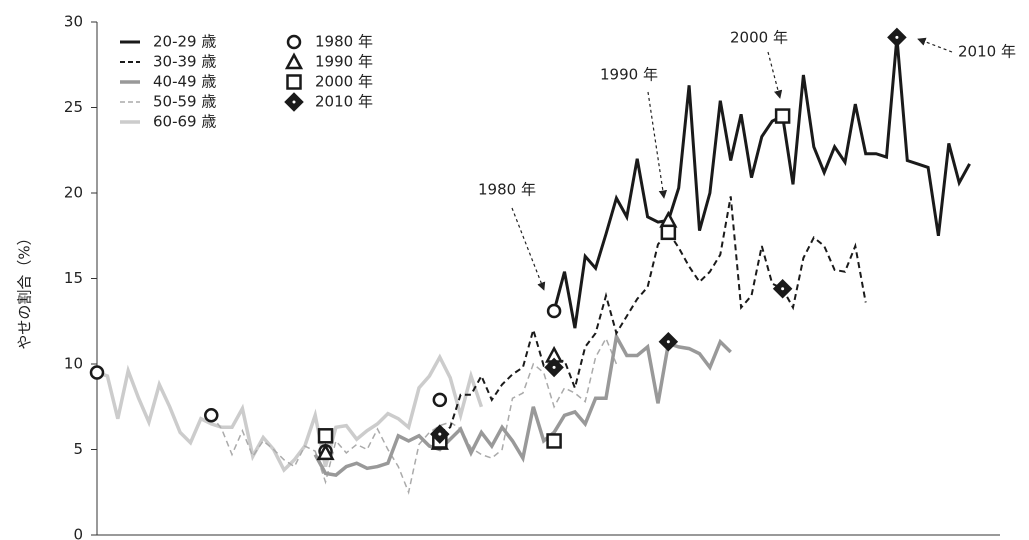 The height and width of the screenshot is (540, 1029). I want to click on annotation: 1980 年, so click(507, 190).